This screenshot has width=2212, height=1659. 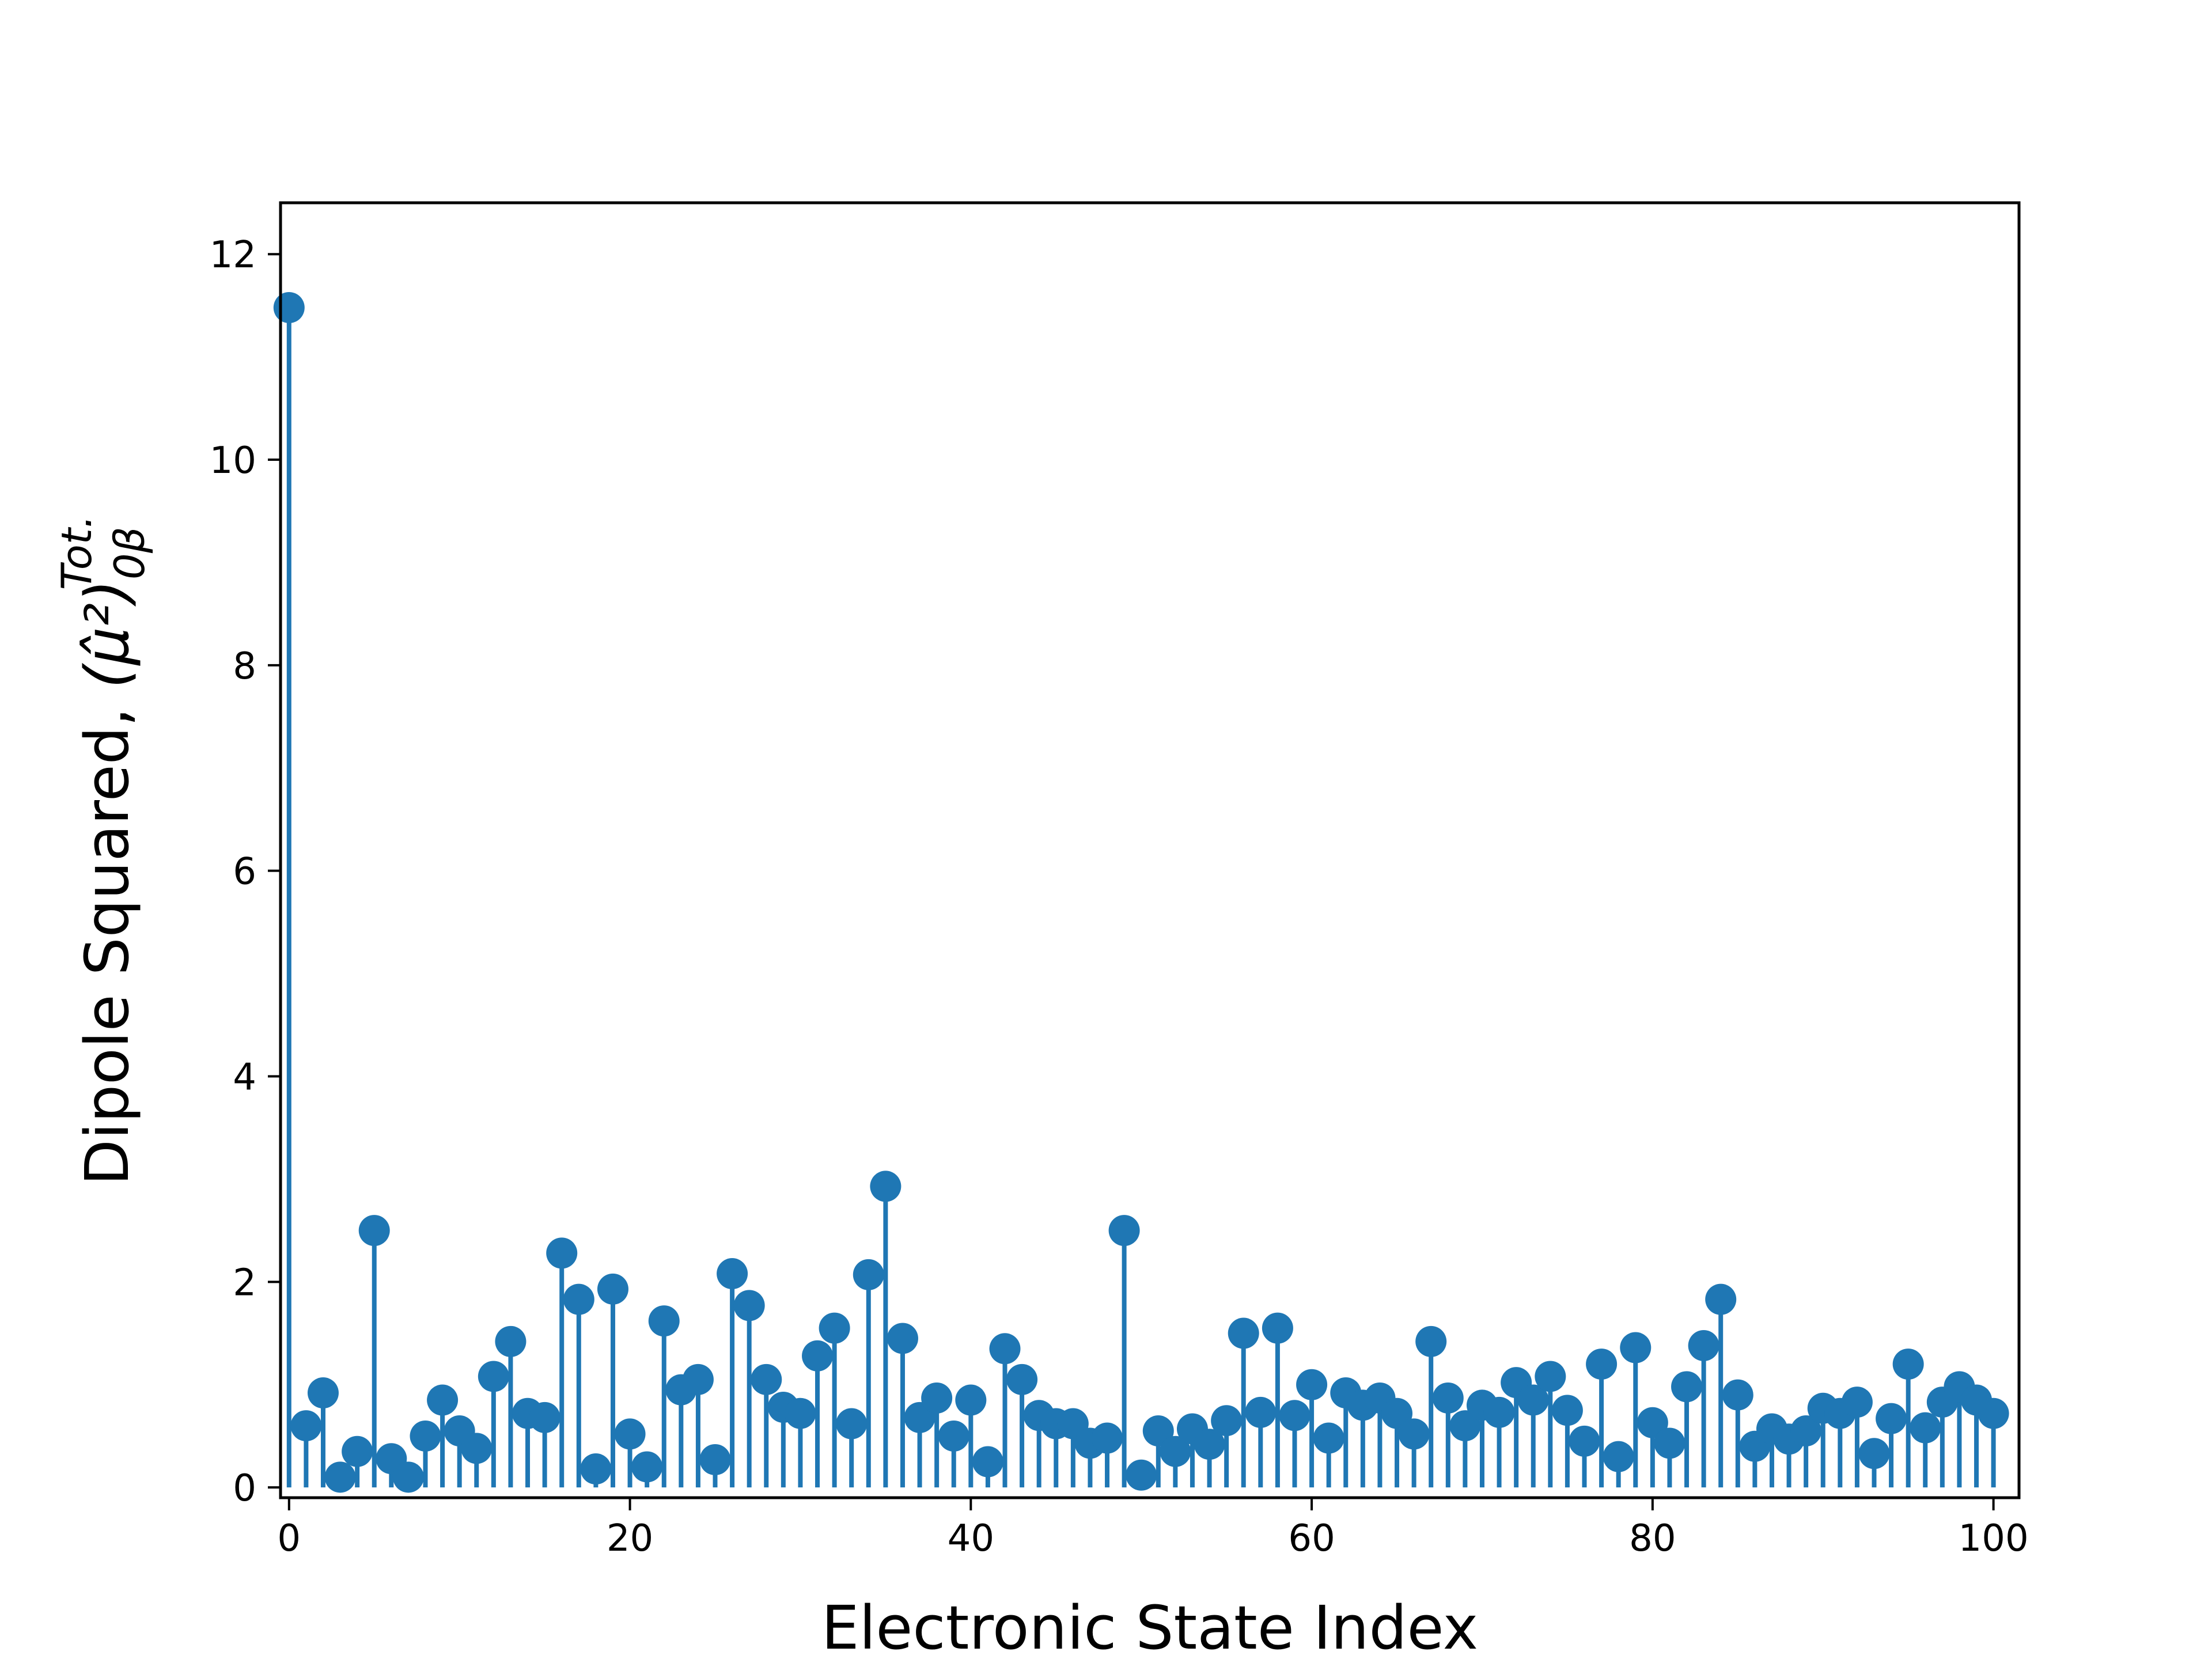 I want to click on y-tick-label: 8, so click(x=244, y=666).